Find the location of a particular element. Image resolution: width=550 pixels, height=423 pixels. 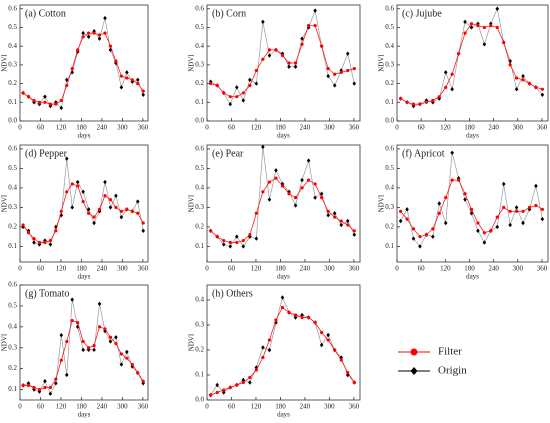

panel-title: (a) Cotton is located at coordinates (45, 13).